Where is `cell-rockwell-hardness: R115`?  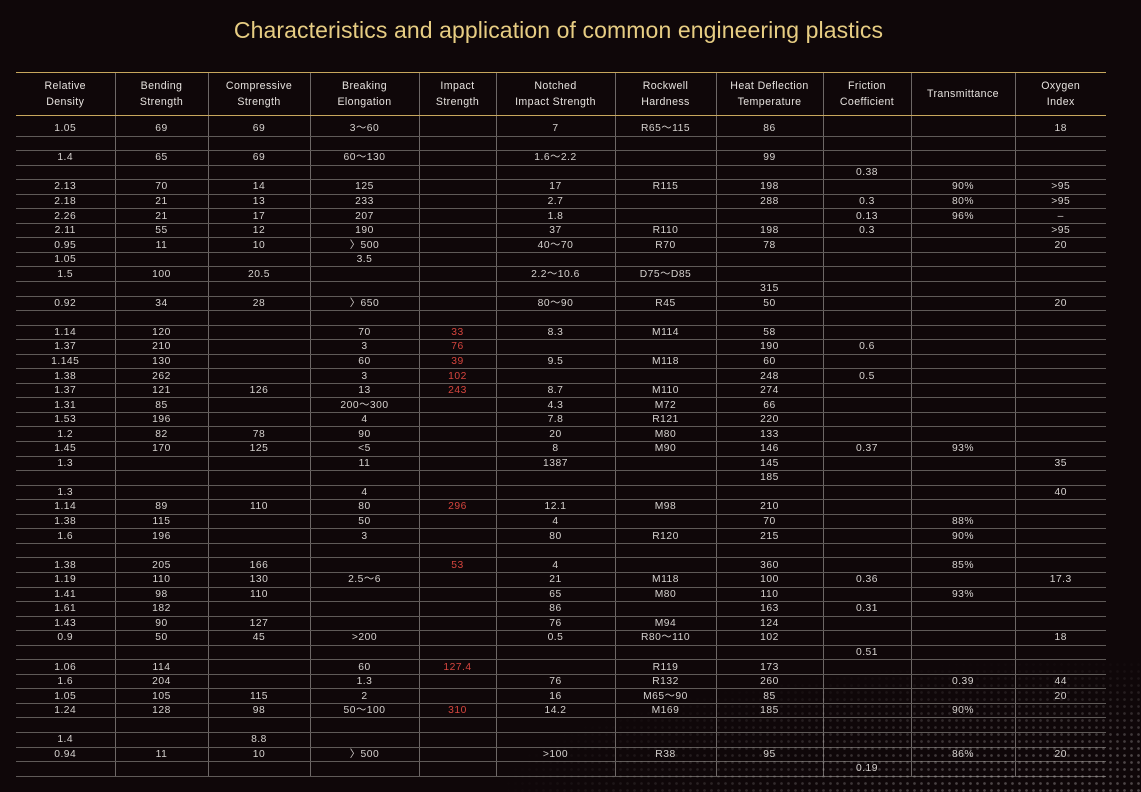 cell-rockwell-hardness: R115 is located at coordinates (665, 187).